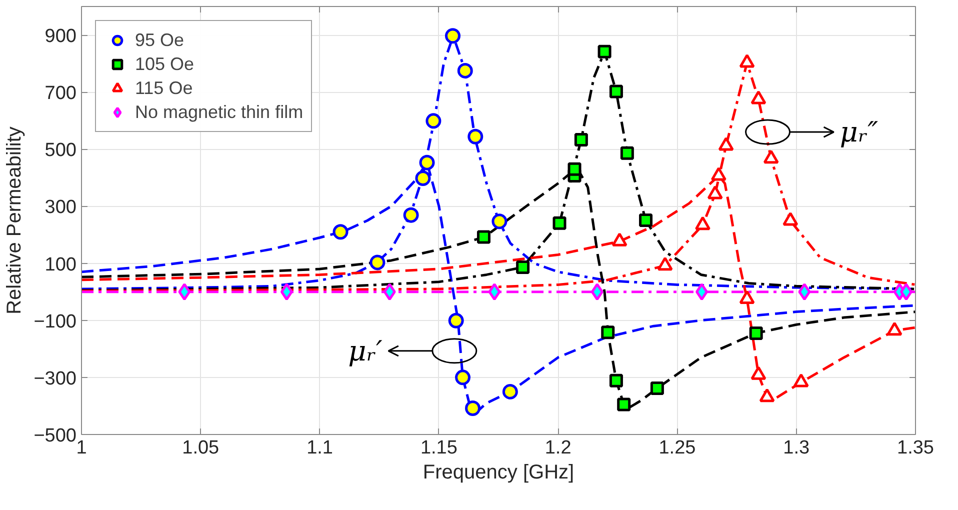 This screenshot has height=510, width=958. What do you see at coordinates (60, 37) in the screenshot?
I see `y-tick-label: 900` at bounding box center [60, 37].